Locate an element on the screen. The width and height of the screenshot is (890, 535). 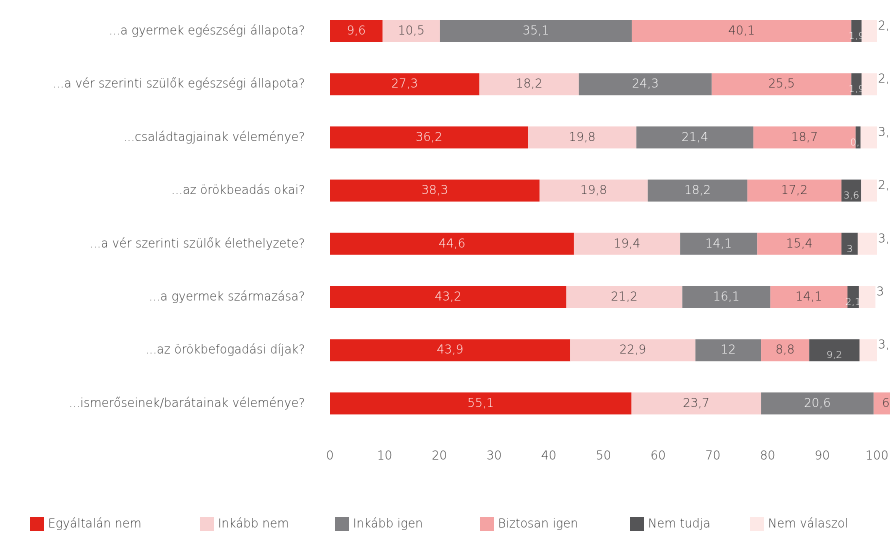
x-tick-label: 30 is located at coordinates (493, 456).